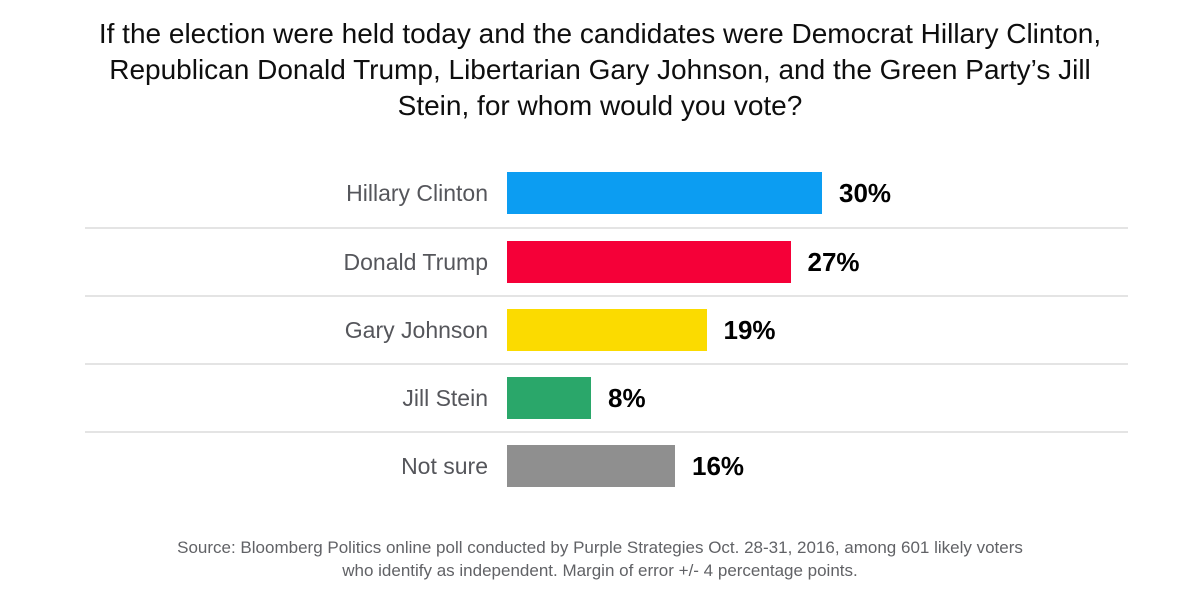 The height and width of the screenshot is (600, 1200). What do you see at coordinates (749, 329) in the screenshot?
I see `value-label-gary-johnson: 19%` at bounding box center [749, 329].